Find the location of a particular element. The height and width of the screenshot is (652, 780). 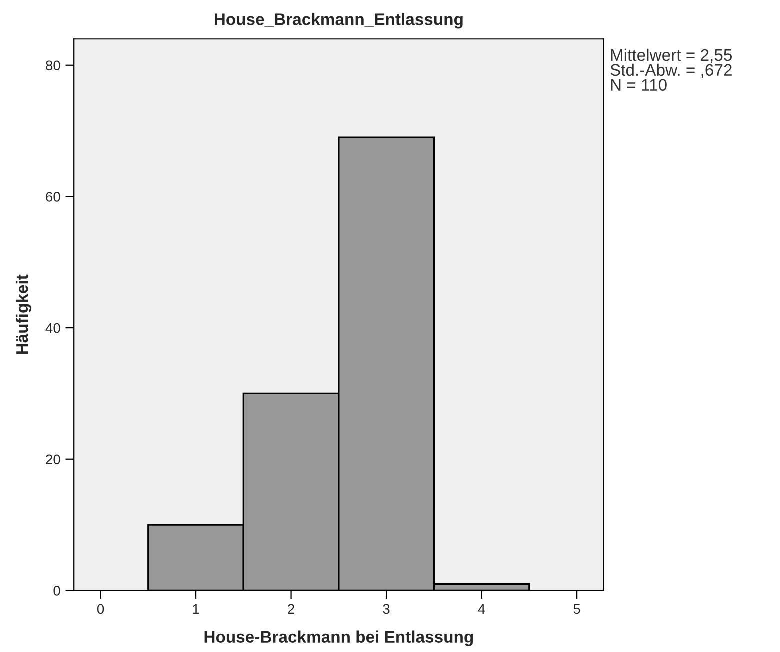

y-tick-label: 0 is located at coordinates (57, 591).